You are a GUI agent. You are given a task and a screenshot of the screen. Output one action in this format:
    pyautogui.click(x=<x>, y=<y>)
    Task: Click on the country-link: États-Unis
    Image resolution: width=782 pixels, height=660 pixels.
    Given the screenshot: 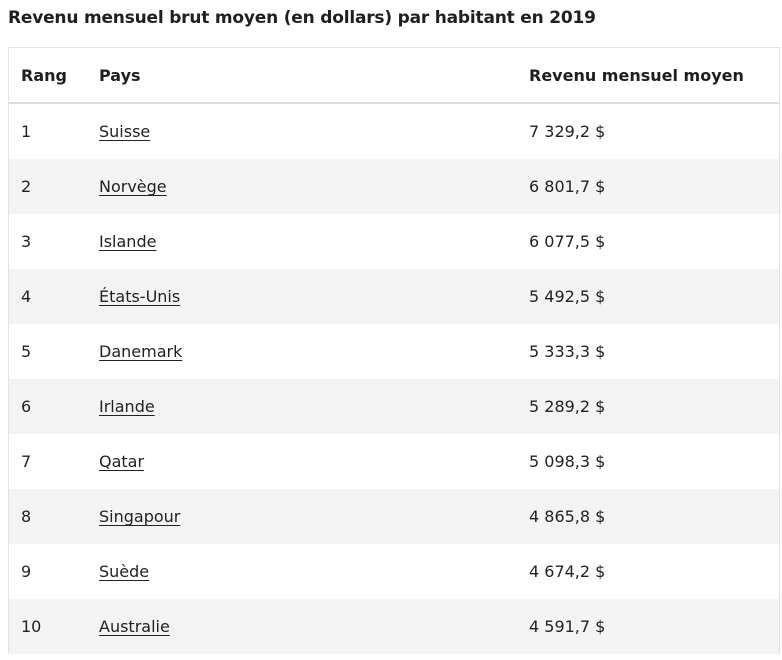 What is the action you would take?
    pyautogui.click(x=140, y=296)
    